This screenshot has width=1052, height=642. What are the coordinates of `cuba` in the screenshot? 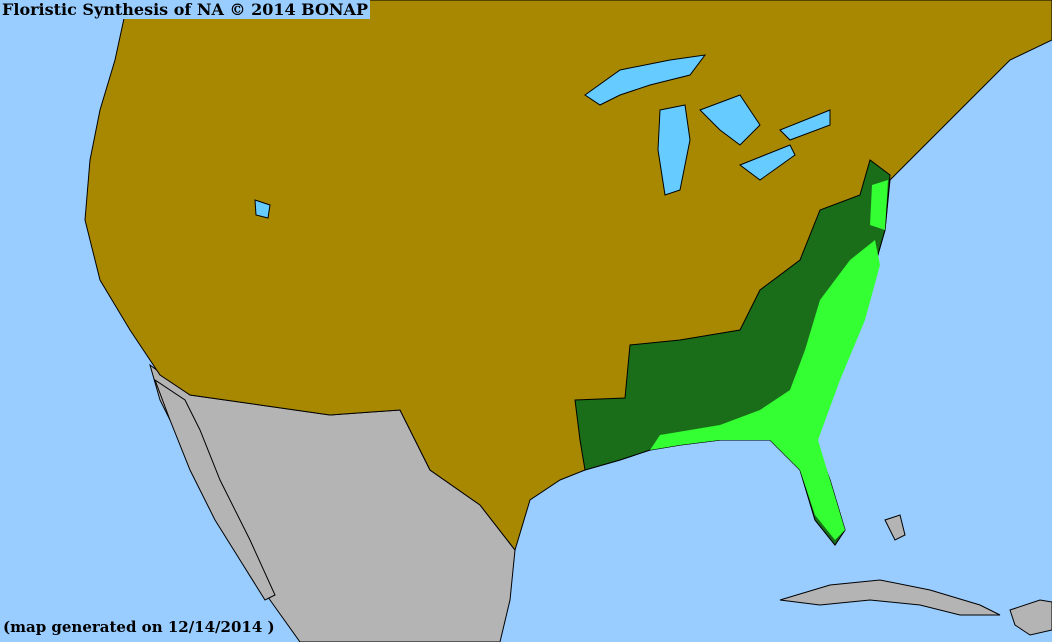 It's located at (890, 597).